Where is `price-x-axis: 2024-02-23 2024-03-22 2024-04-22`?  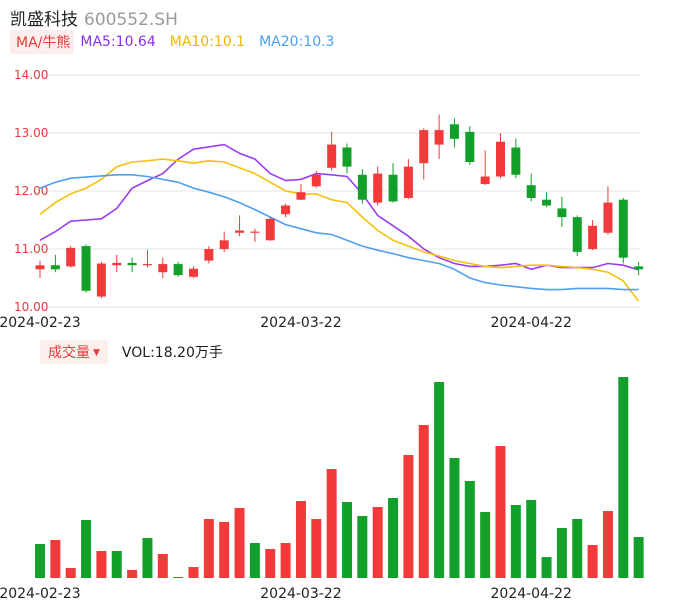
price-x-axis: 2024-02-23 2024-03-22 2024-04-22 is located at coordinates (286, 323).